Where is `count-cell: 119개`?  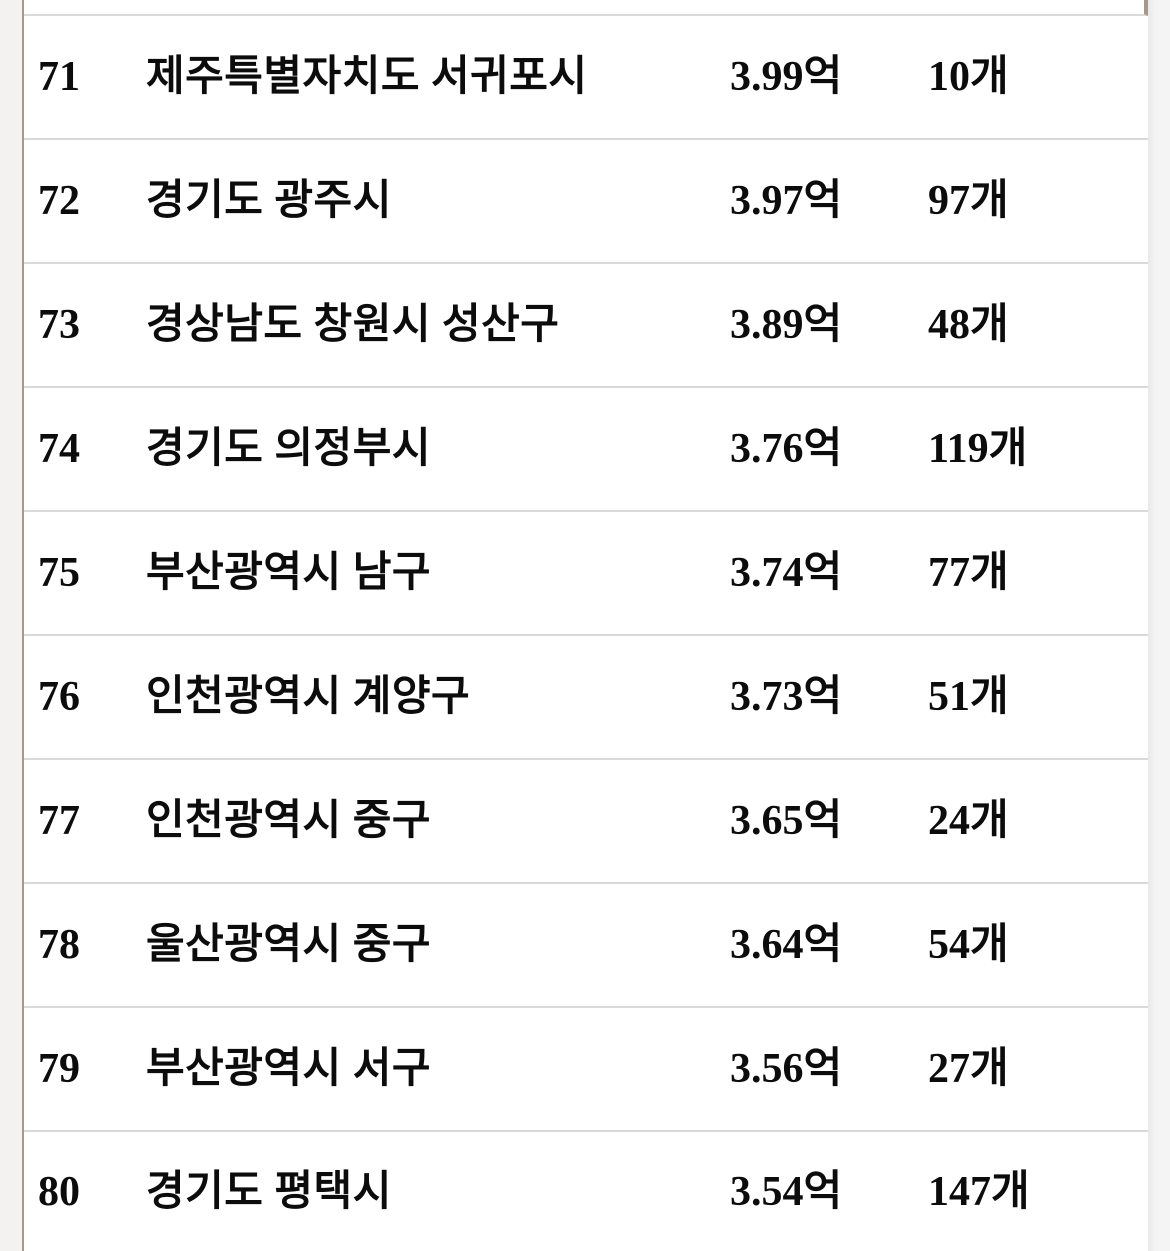
count-cell: 119개 is located at coordinates (978, 449).